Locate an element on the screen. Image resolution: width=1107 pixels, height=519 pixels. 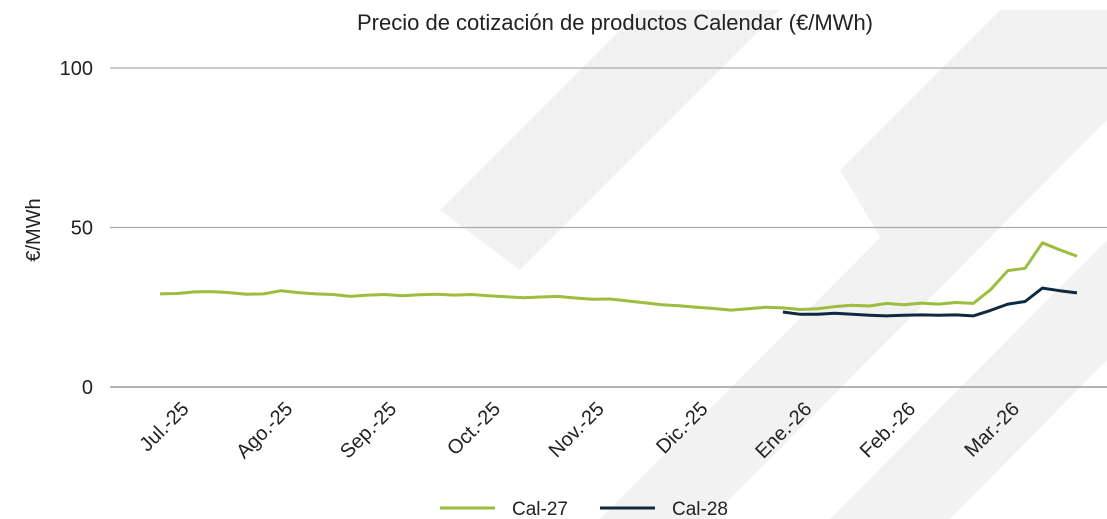
y-tick-label: 0 is located at coordinates (87, 388).